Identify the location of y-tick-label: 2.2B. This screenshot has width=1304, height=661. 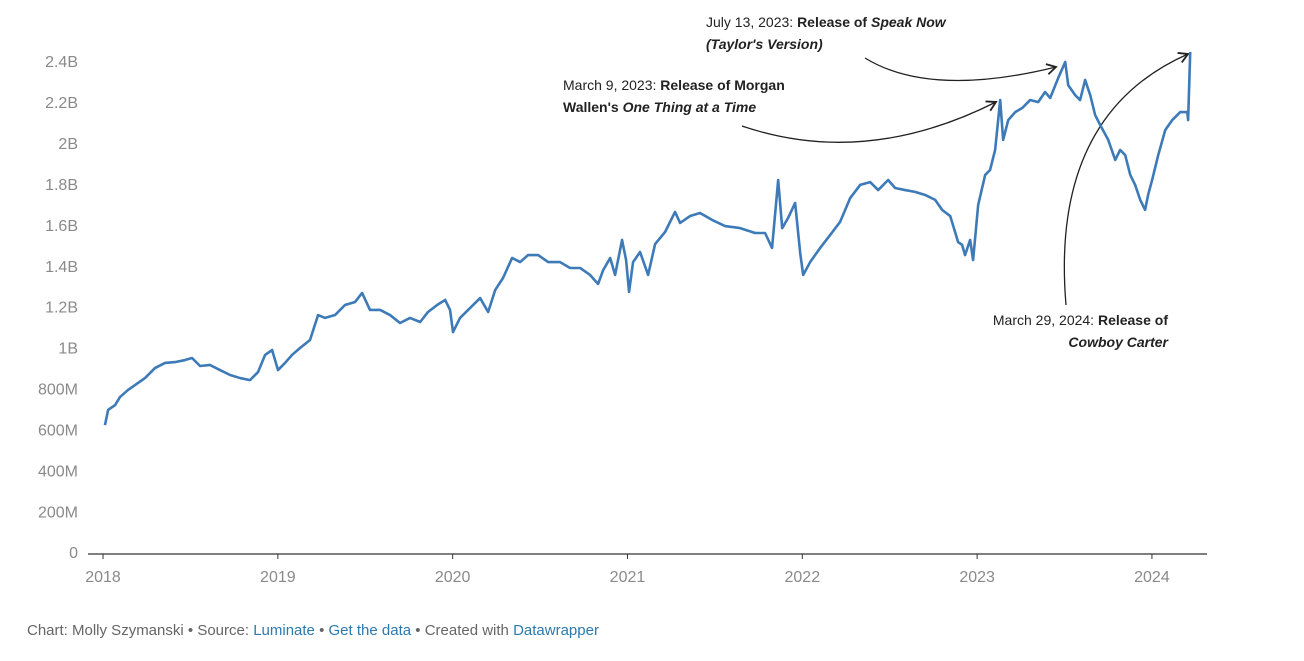
(61, 103).